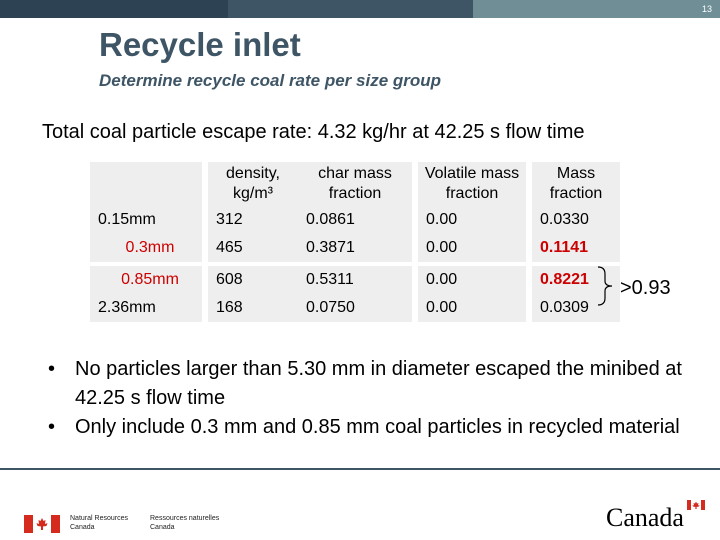 This screenshot has width=720, height=540. What do you see at coordinates (573, 184) in the screenshot?
I see `header-mass-fraction: Mass fraction` at bounding box center [573, 184].